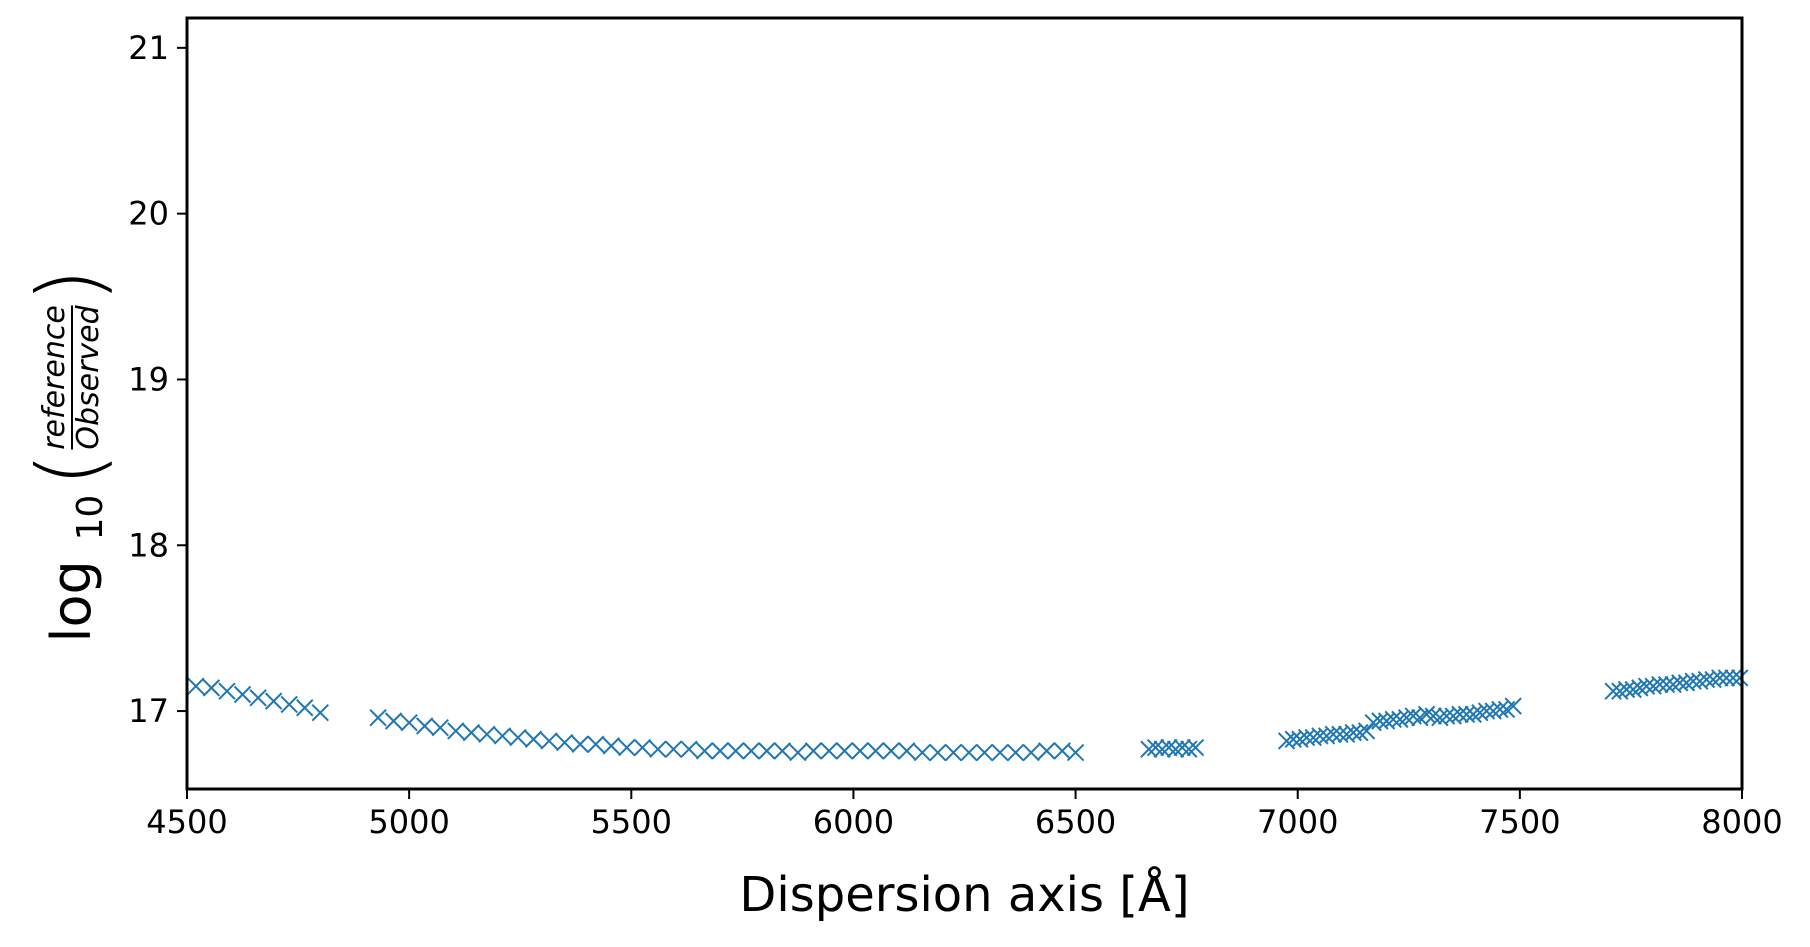 The image size is (1810, 947). What do you see at coordinates (69, 285) in the screenshot?
I see `y-axis-title-right-paren: )` at bounding box center [69, 285].